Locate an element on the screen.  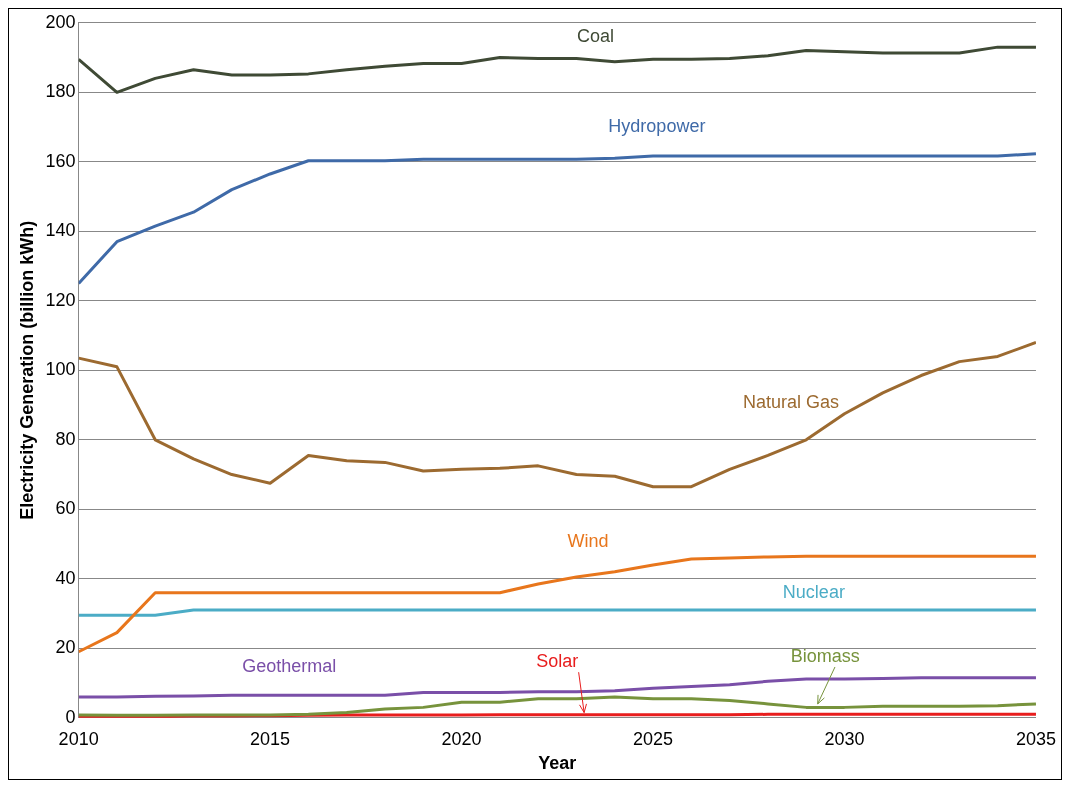
y-tick-label: 160 is located at coordinates (60, 160).